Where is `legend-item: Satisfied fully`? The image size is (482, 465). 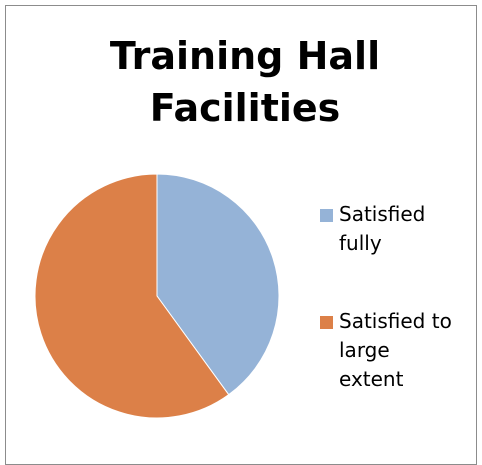
legend-item: Satisfied fully is located at coordinates (390, 229).